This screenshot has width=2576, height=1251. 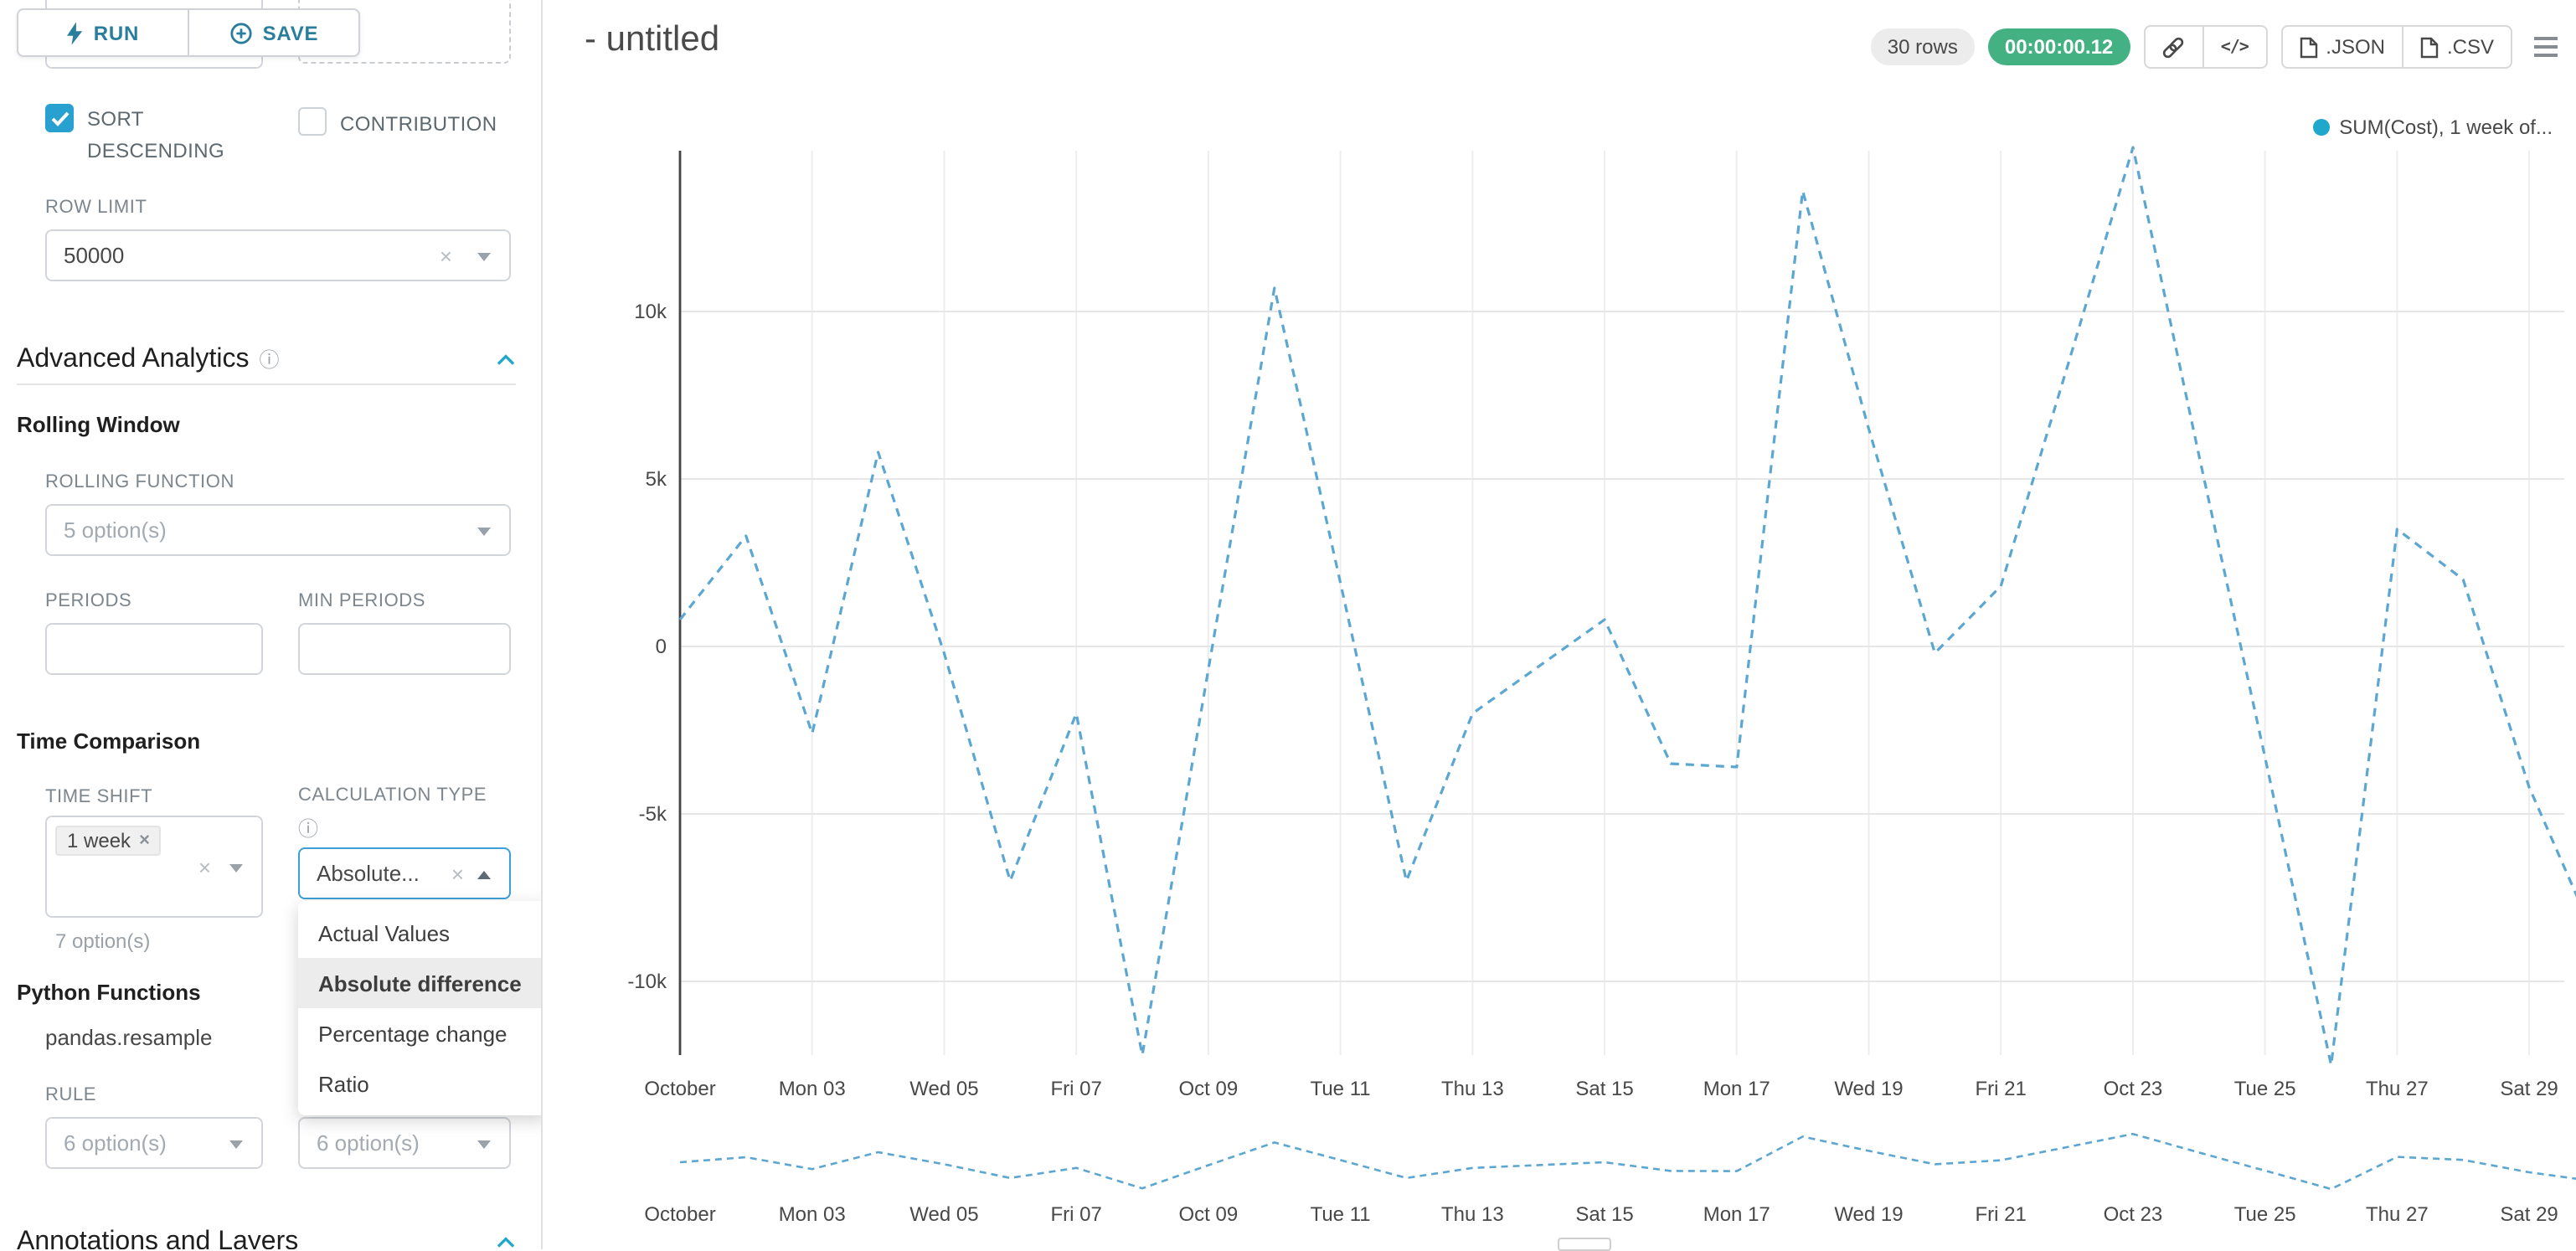 I want to click on periods-label: PERIODS, so click(x=88, y=601).